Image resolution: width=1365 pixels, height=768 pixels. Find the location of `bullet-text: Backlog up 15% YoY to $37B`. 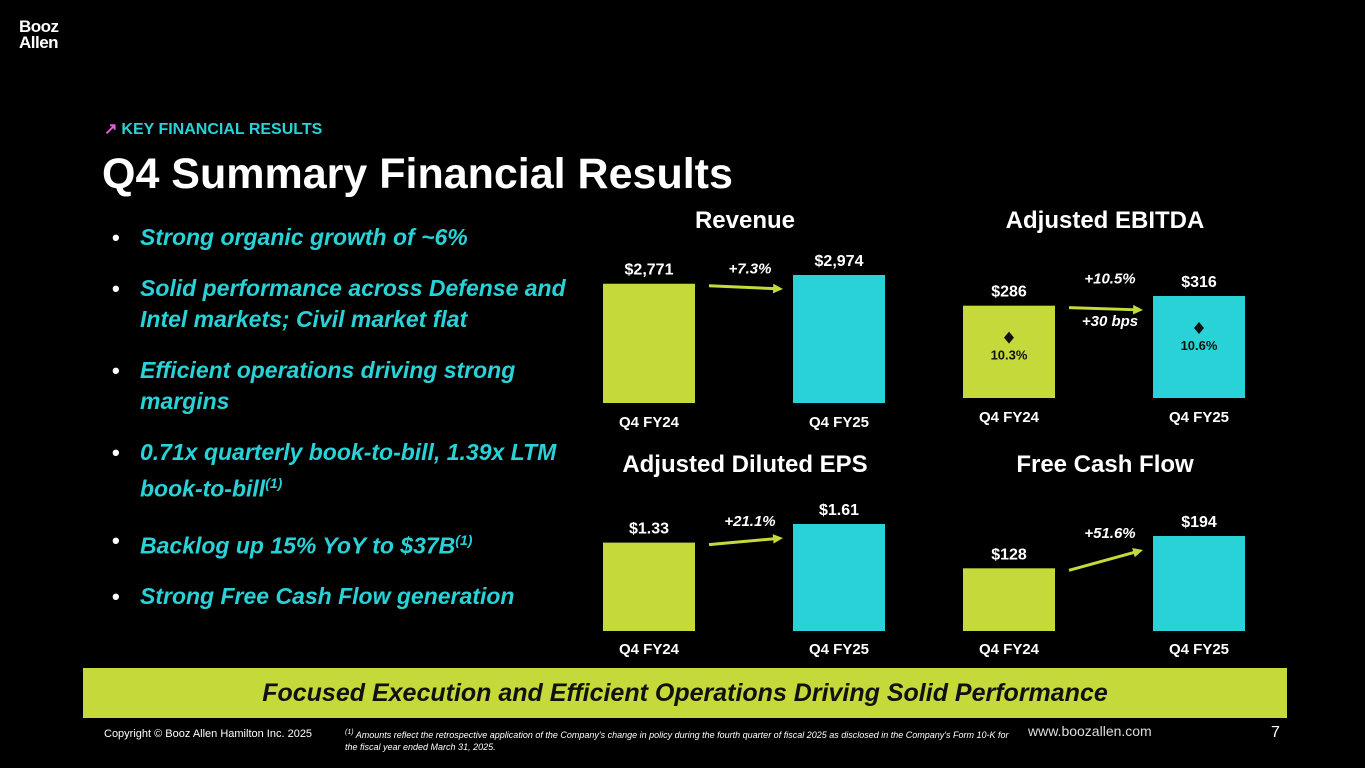

bullet-text: Backlog up 15% YoY to $37B is located at coordinates (298, 545).